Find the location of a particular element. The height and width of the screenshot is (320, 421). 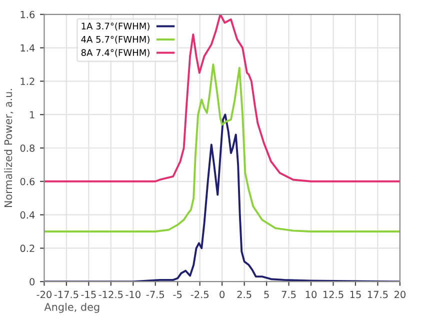

x-tick-label: 15 is located at coordinates (355, 294).